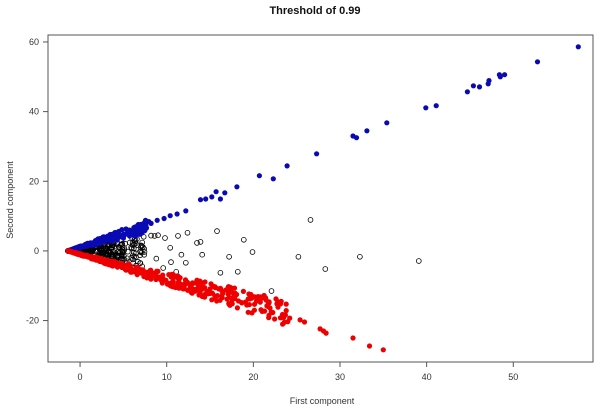 The image size is (600, 411). What do you see at coordinates (32, 321) in the screenshot?
I see `y-tick-label: -20` at bounding box center [32, 321].